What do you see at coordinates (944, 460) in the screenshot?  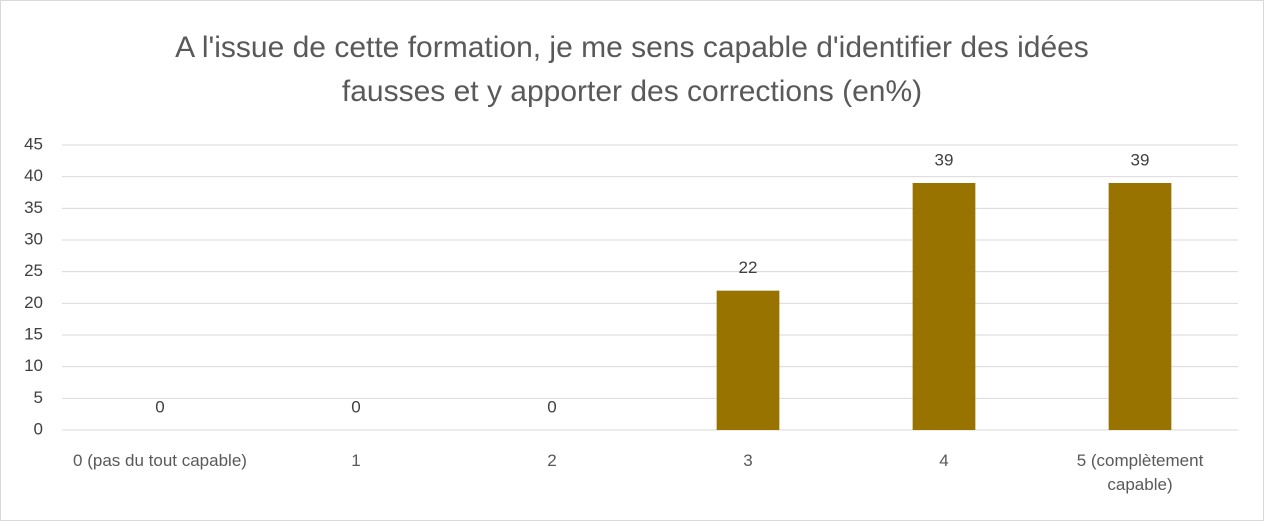 I see `x-tick-label: 4` at bounding box center [944, 460].